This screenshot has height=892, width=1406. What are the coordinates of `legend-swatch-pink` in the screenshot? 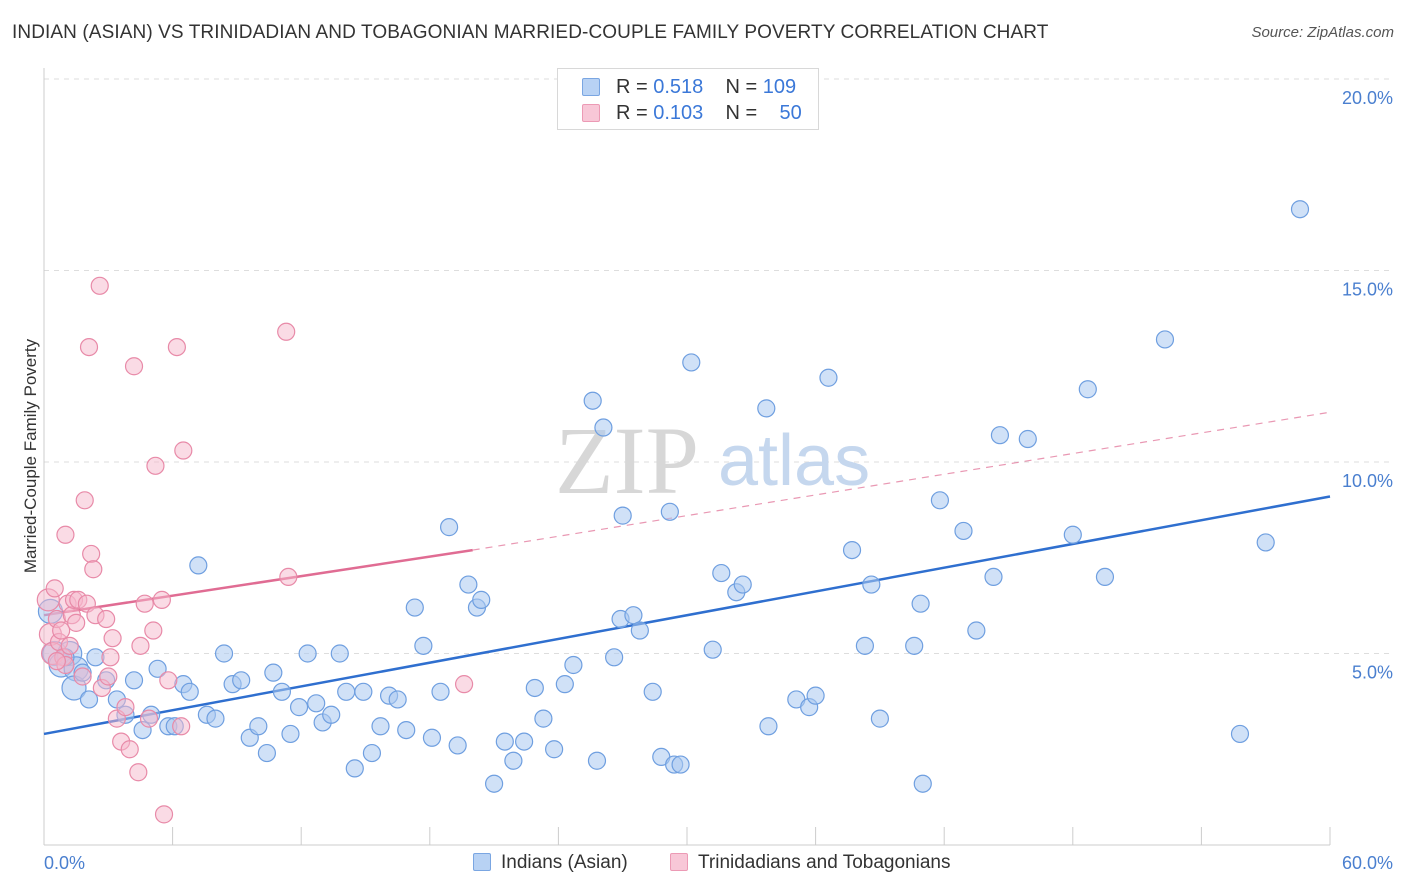 It's located at (591, 113).